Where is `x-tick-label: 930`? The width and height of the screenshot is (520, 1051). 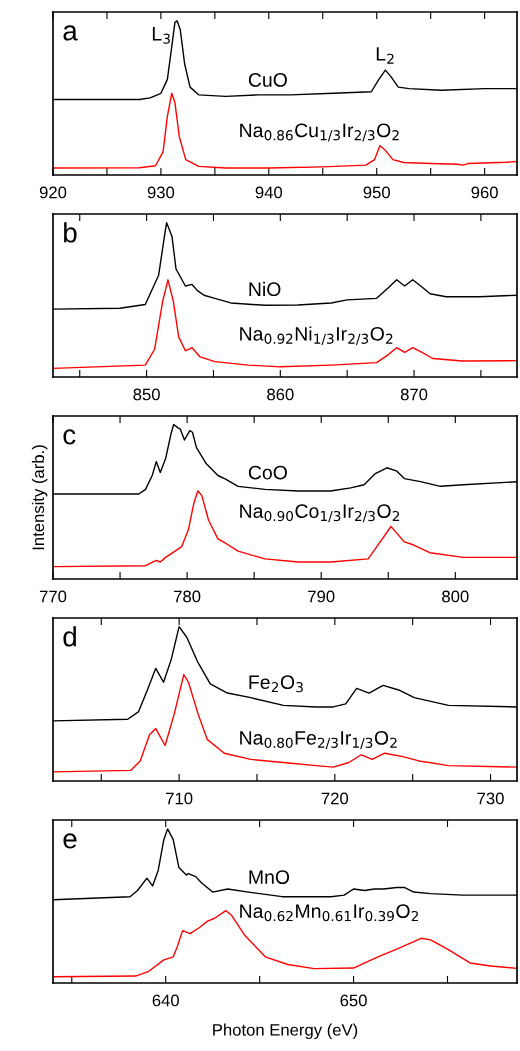
x-tick-label: 930 is located at coordinates (161, 192).